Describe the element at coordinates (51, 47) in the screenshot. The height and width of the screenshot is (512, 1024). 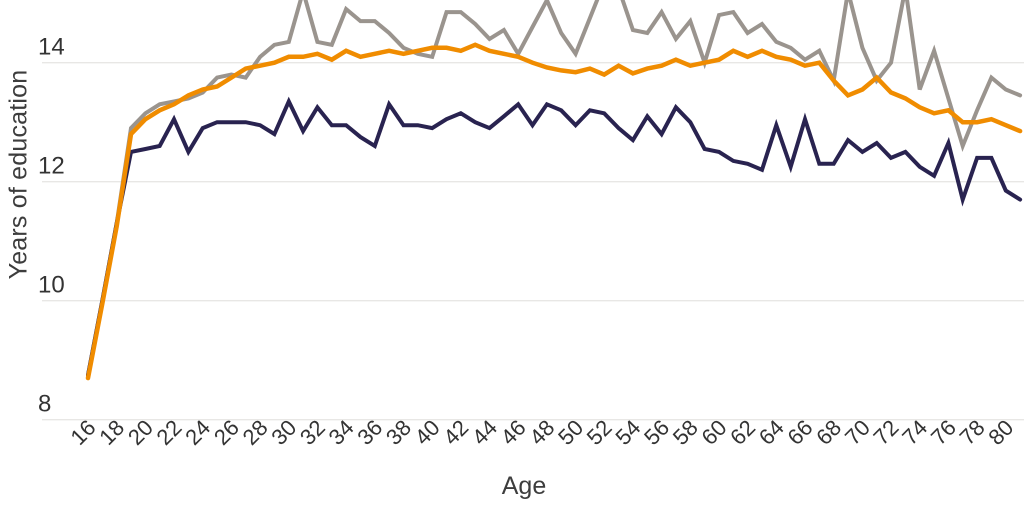
I see `y-tick-label: 14` at that location.